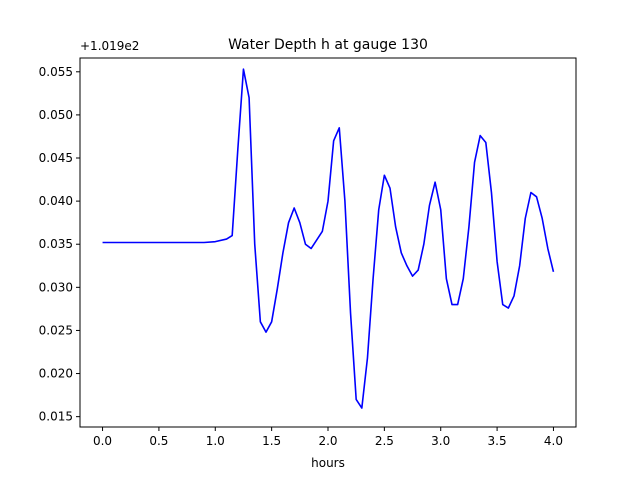 This screenshot has height=480, width=640. What do you see at coordinates (56, 72) in the screenshot?
I see `y-tick-label: 0.055` at bounding box center [56, 72].